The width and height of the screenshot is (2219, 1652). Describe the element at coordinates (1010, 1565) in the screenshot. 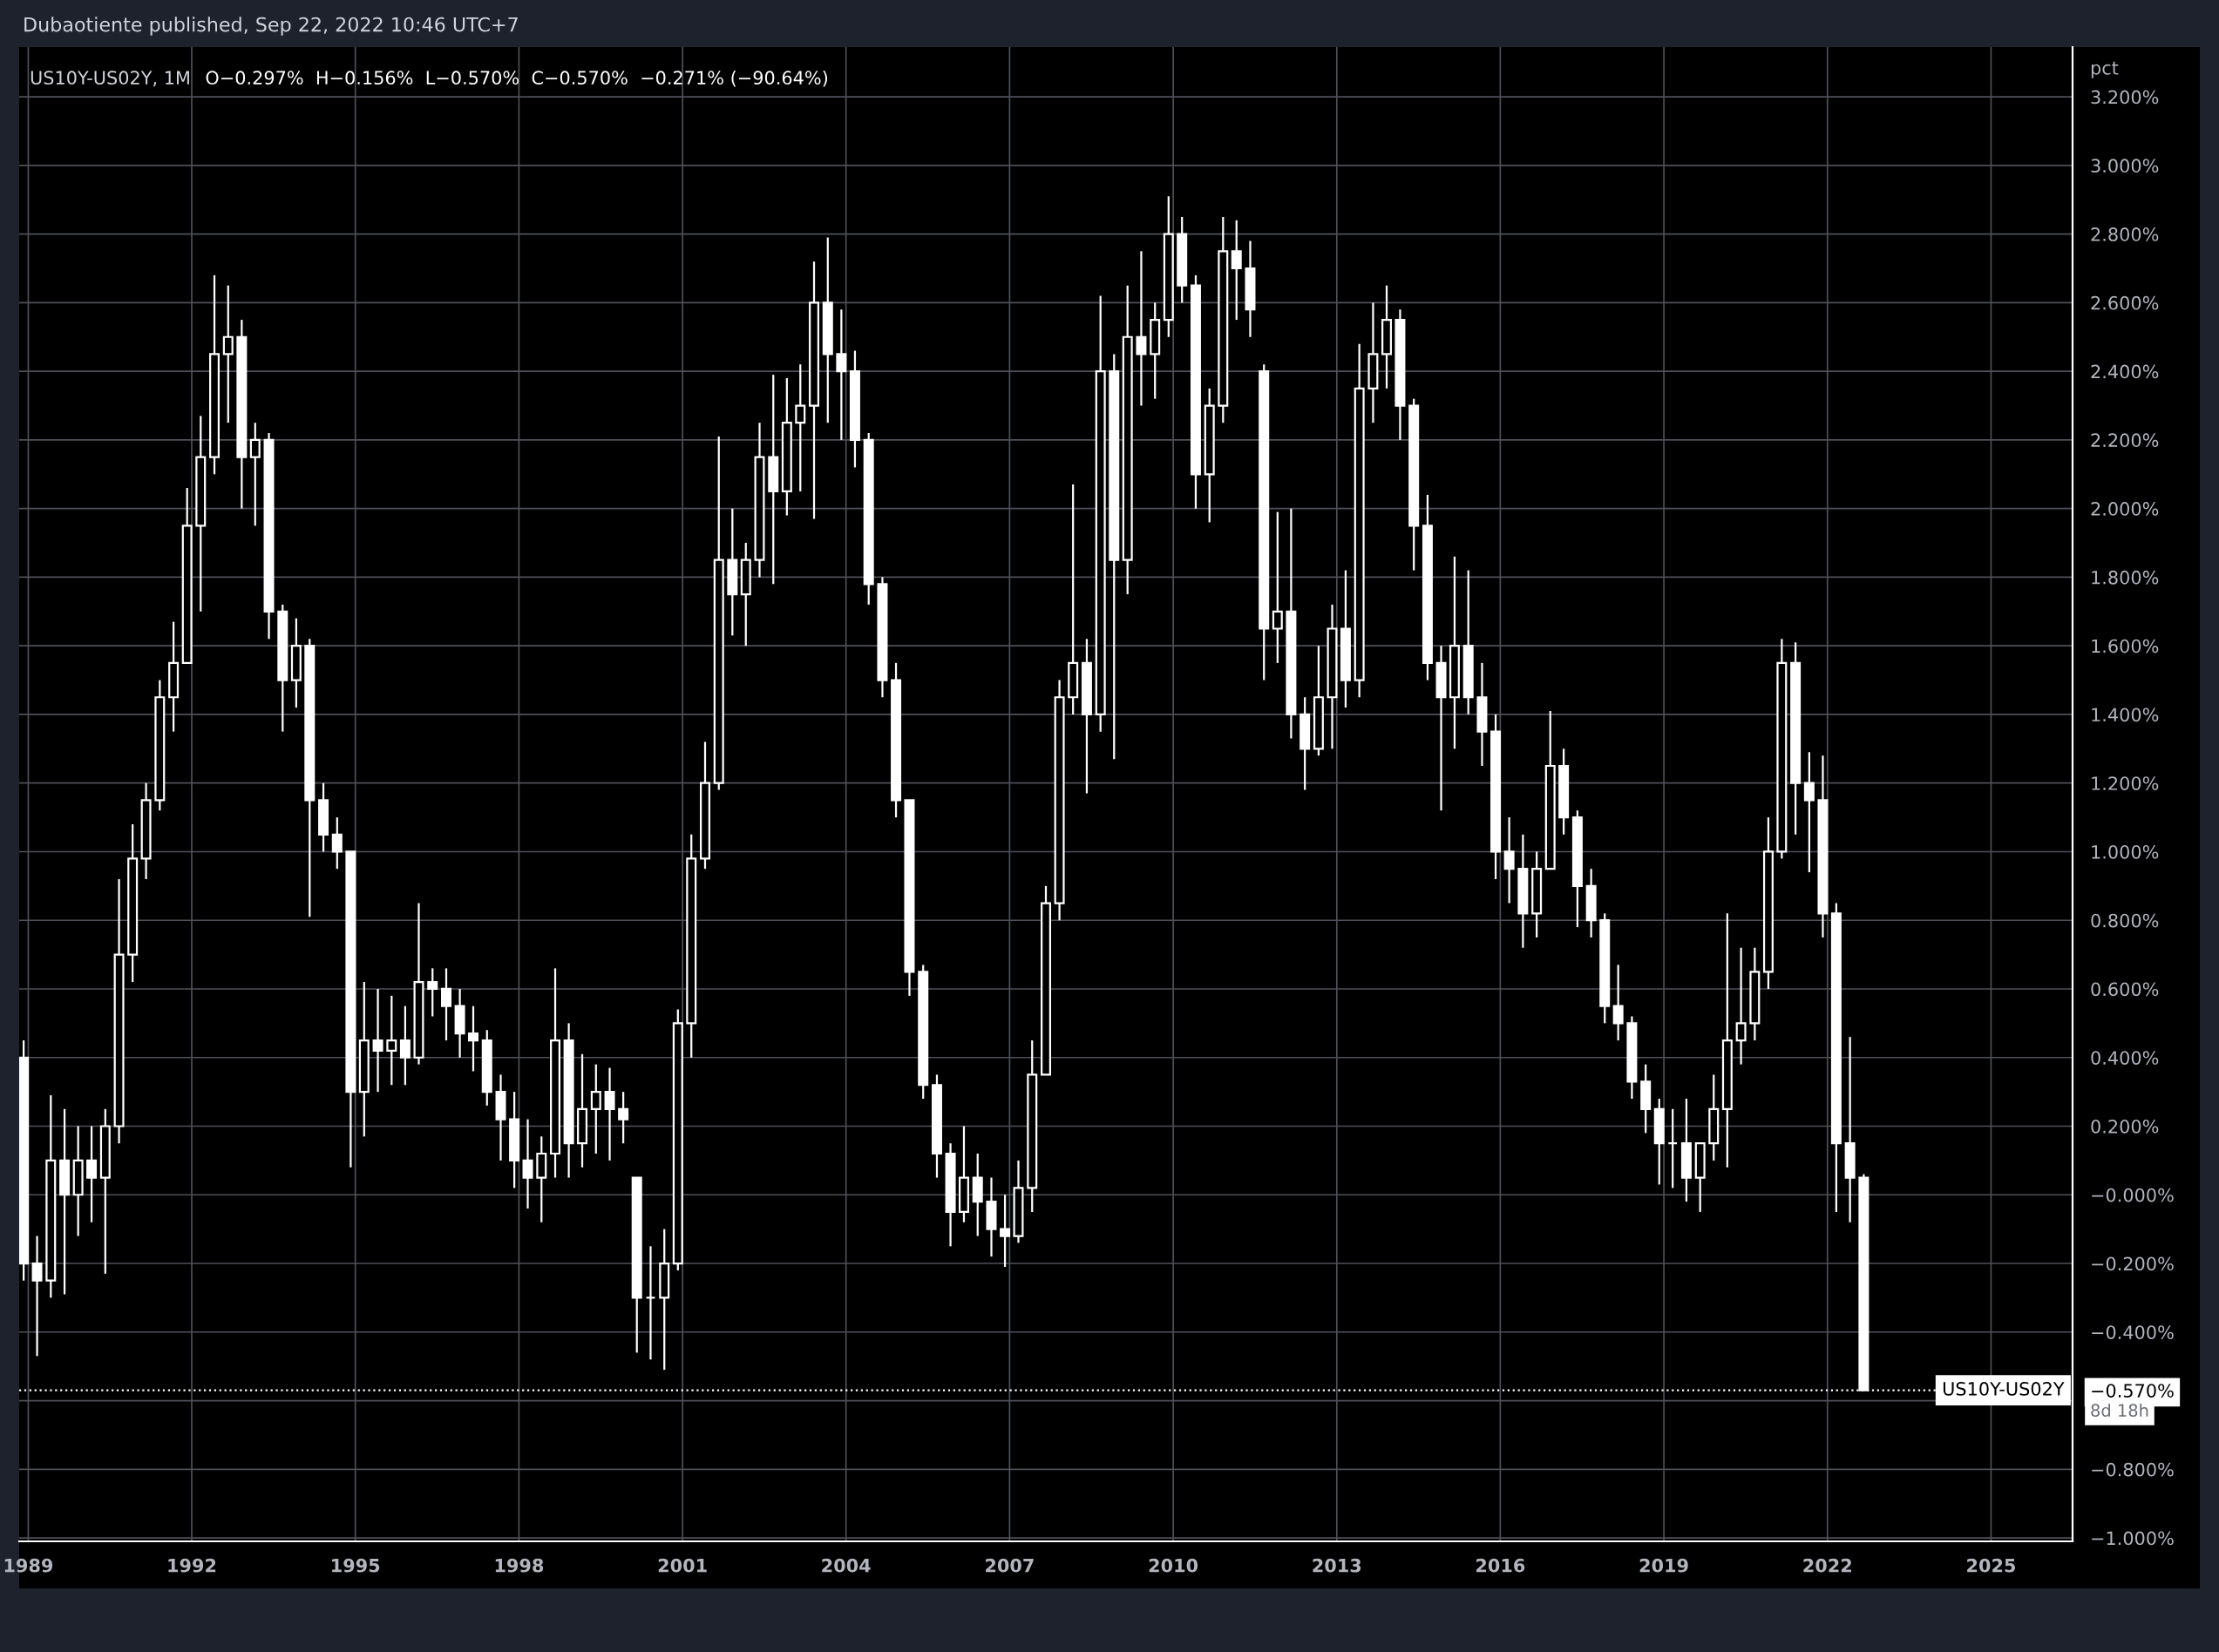

I see `x-tick-label: 2007` at that location.